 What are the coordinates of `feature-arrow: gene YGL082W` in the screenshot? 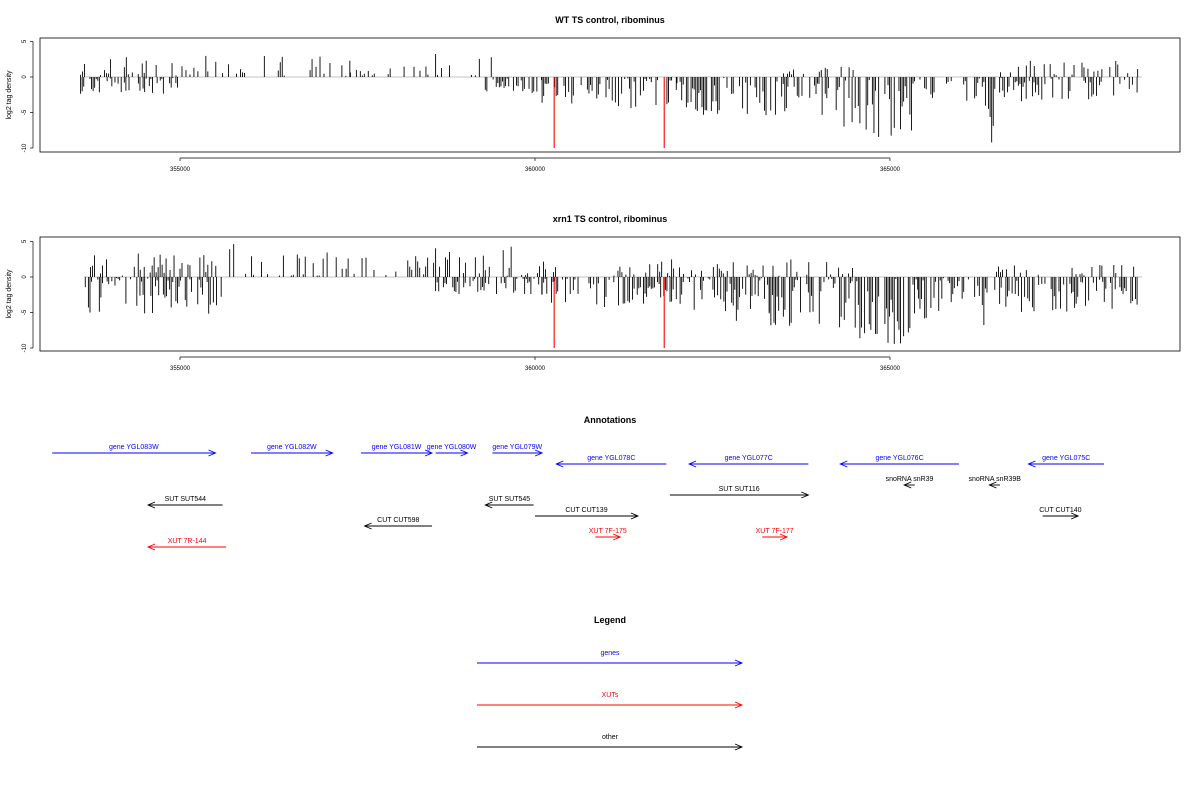 It's located at (292, 450).